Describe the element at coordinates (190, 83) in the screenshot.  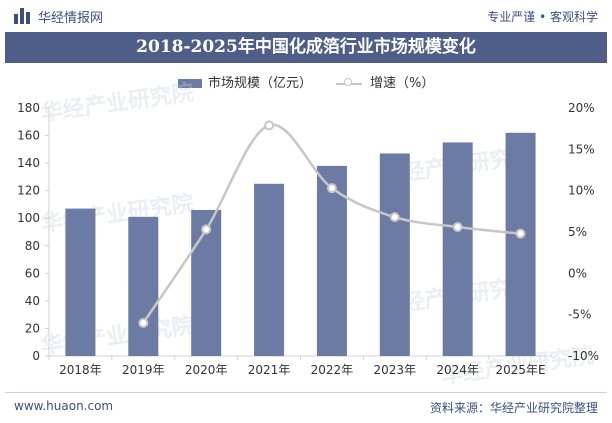
I see `legend-bar-swatch` at that location.